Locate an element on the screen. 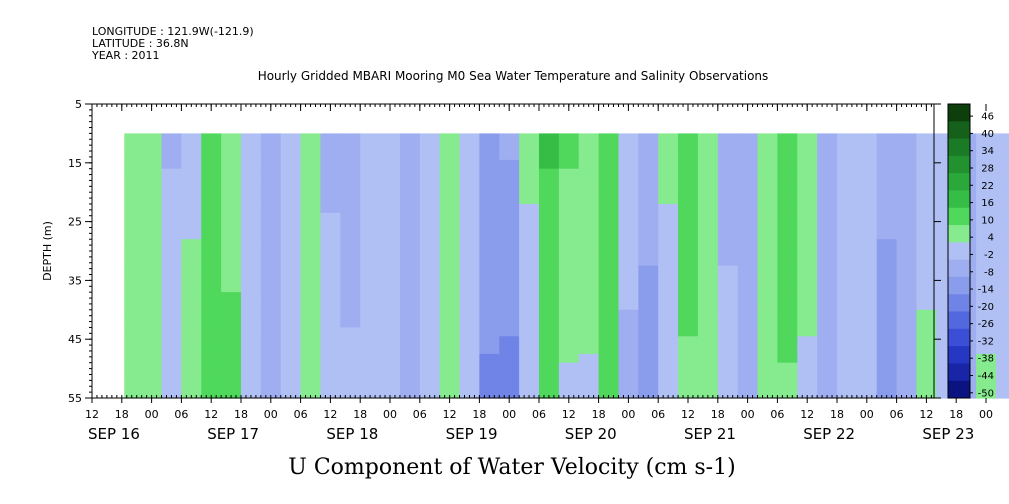  x-hour-label: 12 is located at coordinates (211, 414).